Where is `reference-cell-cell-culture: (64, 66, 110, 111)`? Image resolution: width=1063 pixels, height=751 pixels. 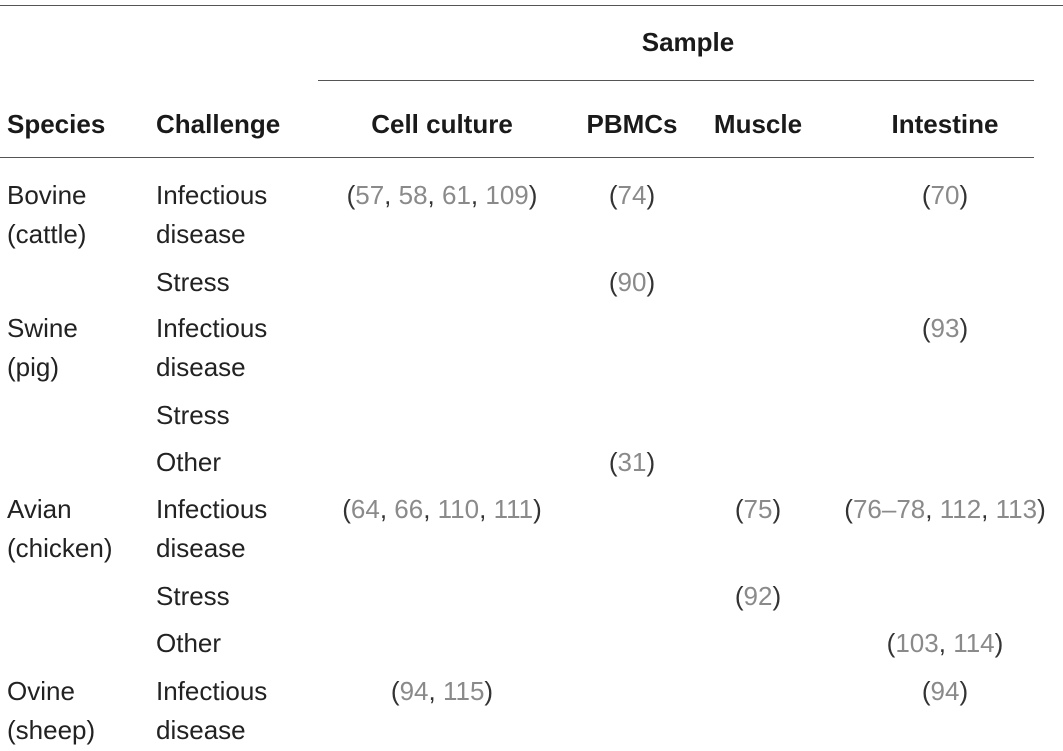 reference-cell-cell-culture: (64, 66, 110, 111) is located at coordinates (442, 509).